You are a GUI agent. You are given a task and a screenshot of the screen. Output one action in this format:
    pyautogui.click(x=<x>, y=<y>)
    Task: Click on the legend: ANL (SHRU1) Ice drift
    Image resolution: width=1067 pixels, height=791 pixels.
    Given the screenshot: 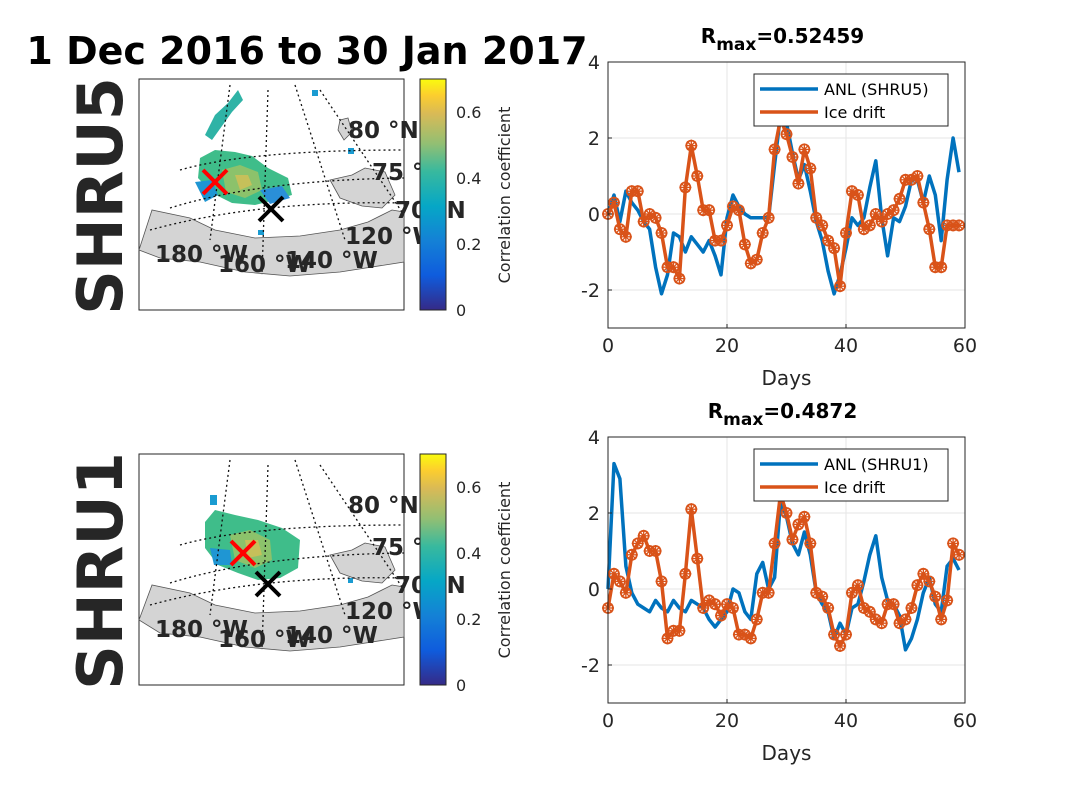 What is the action you would take?
    pyautogui.click(x=851, y=475)
    